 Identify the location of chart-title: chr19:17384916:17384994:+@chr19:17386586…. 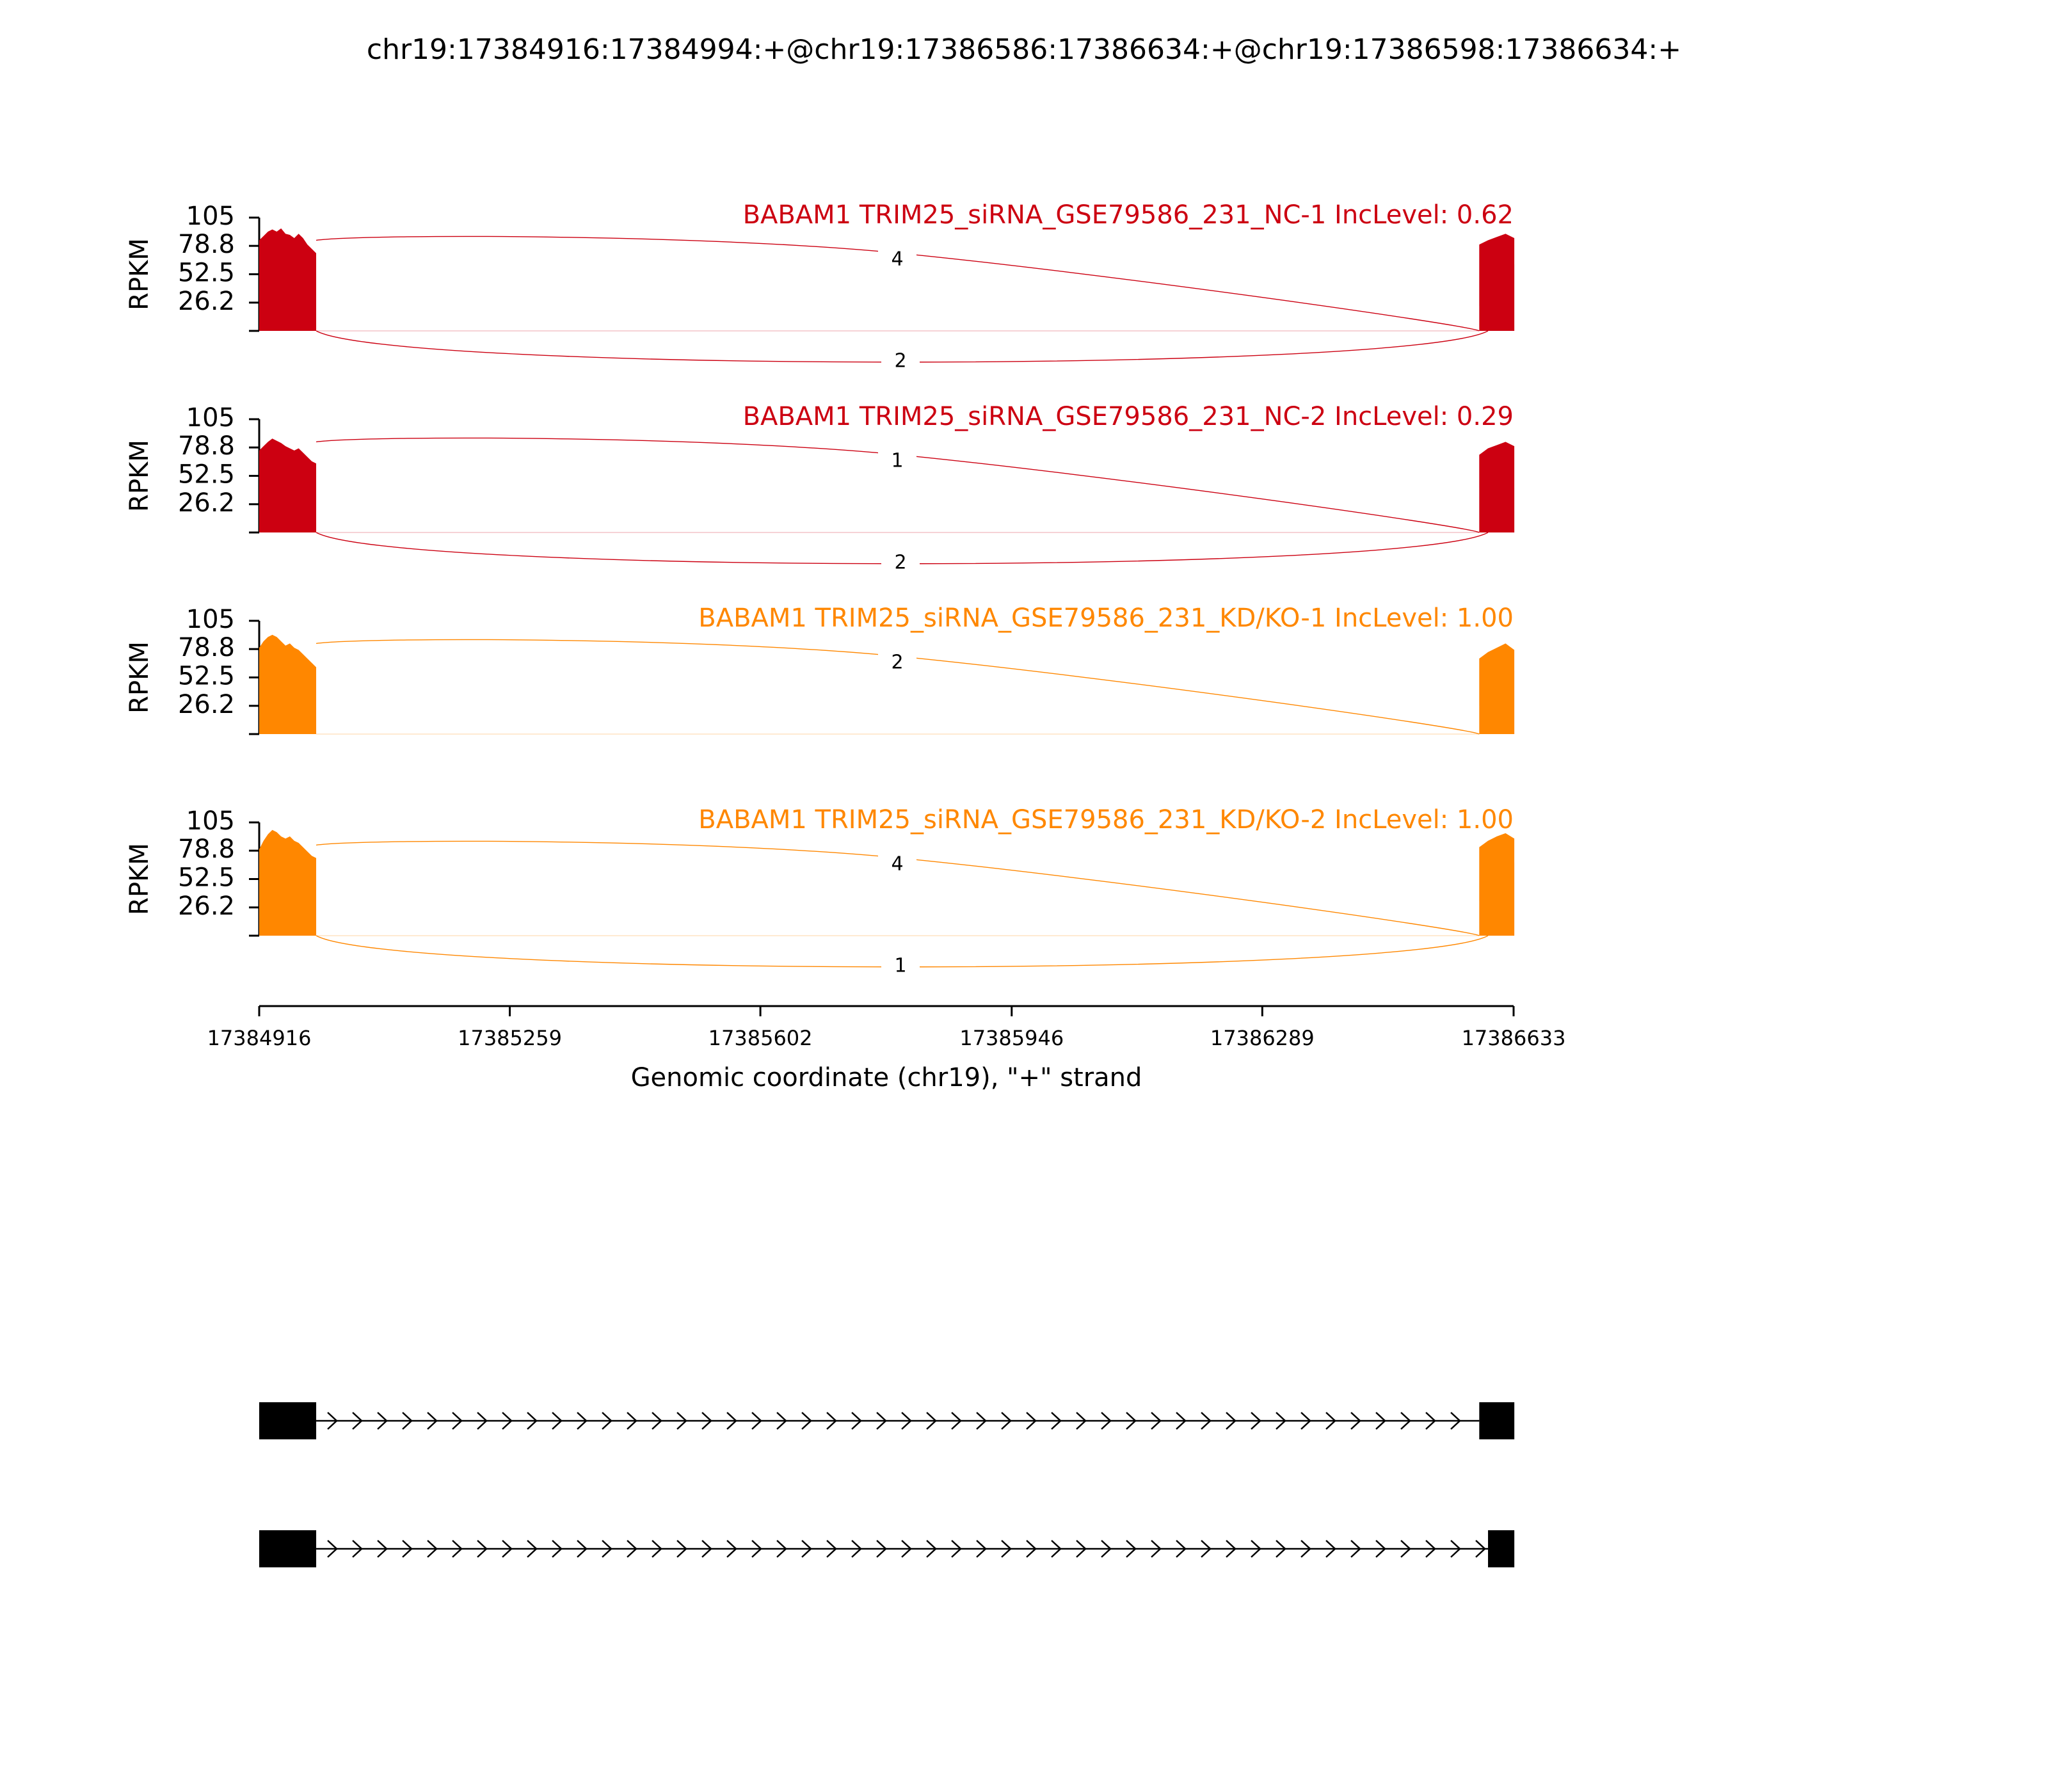
(1024, 49).